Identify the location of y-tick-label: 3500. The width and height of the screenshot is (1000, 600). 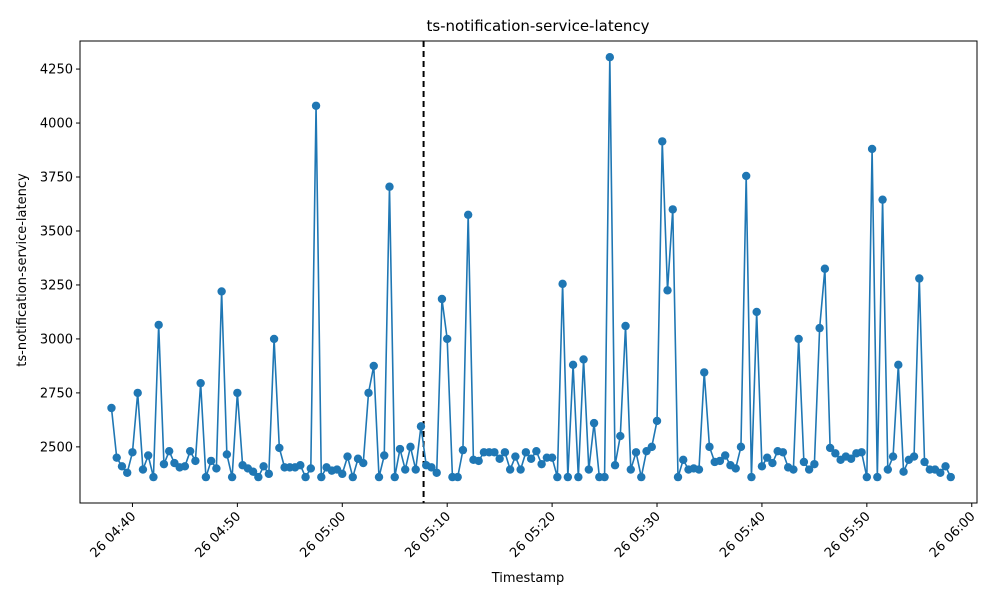
(56, 231).